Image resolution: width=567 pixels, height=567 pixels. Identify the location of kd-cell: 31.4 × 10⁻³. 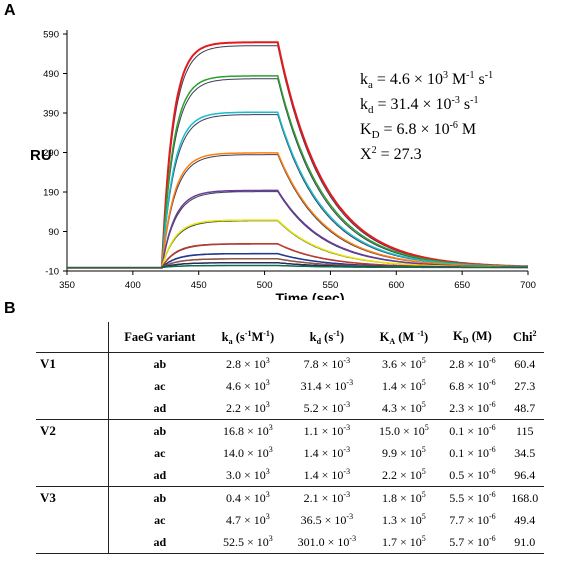
(327, 385).